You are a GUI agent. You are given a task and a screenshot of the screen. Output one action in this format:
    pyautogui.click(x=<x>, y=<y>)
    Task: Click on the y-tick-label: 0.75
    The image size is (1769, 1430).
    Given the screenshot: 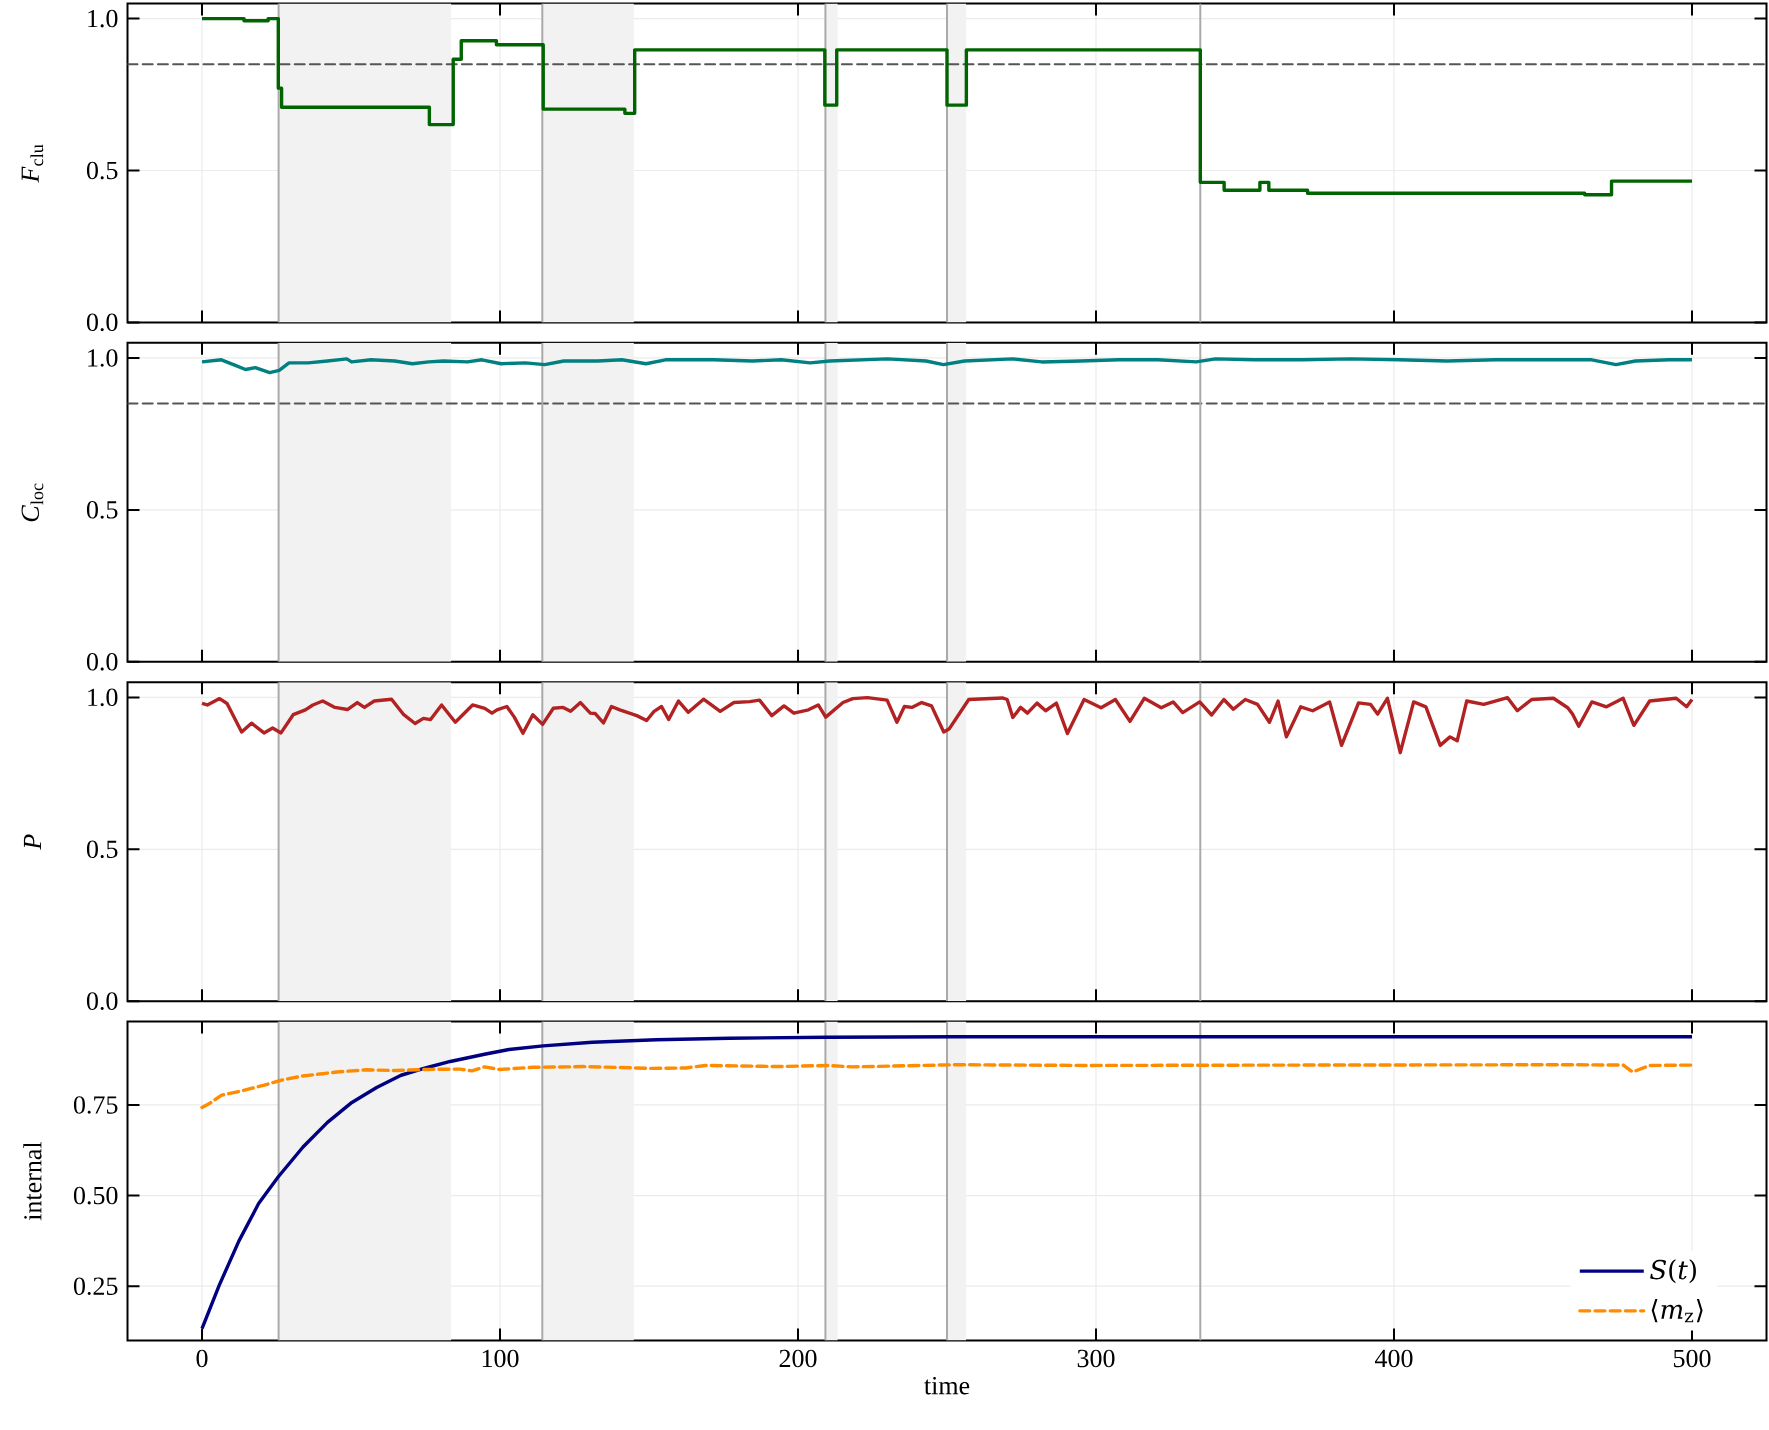 What is the action you would take?
    pyautogui.click(x=95, y=1105)
    